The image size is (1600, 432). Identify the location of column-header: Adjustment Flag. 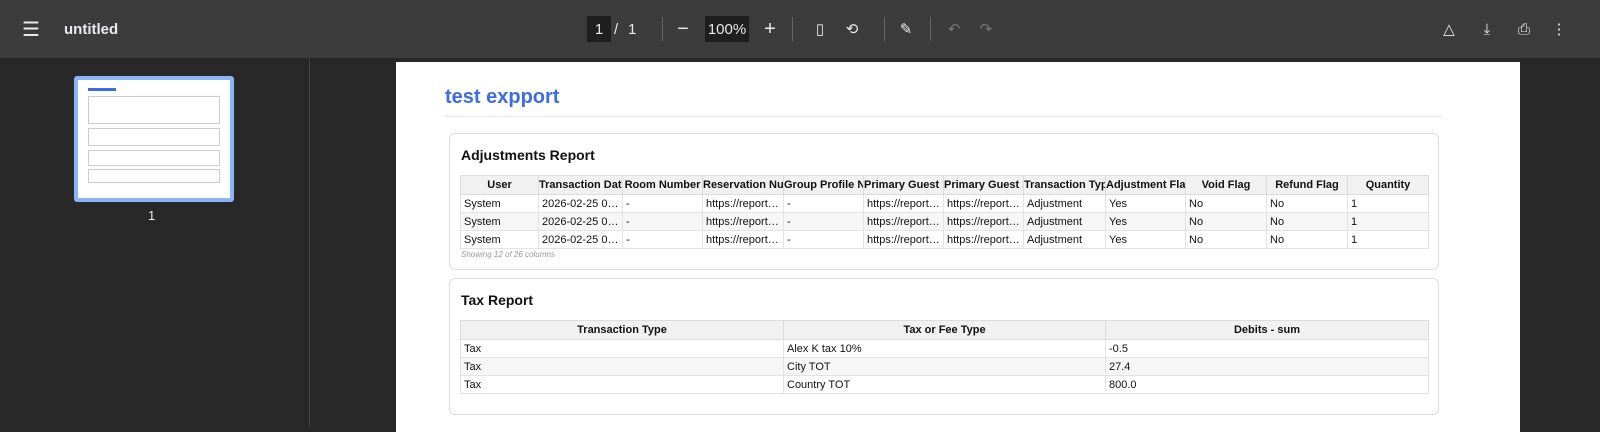
(1145, 185).